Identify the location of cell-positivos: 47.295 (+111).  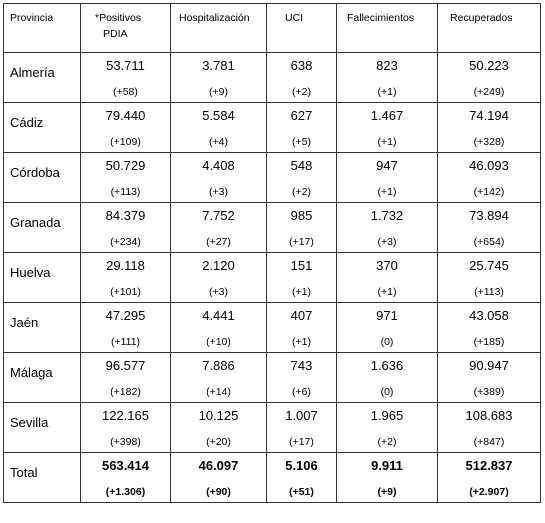
(125, 327).